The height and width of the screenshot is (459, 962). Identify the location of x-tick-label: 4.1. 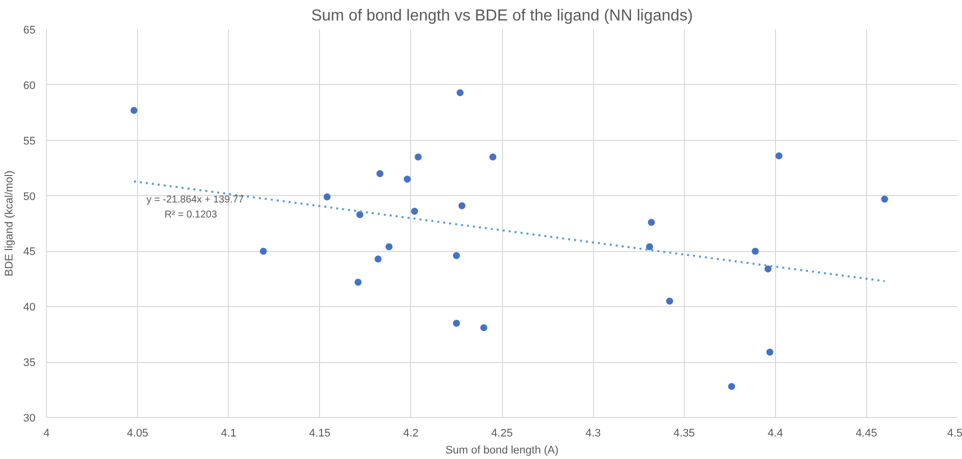
(228, 434).